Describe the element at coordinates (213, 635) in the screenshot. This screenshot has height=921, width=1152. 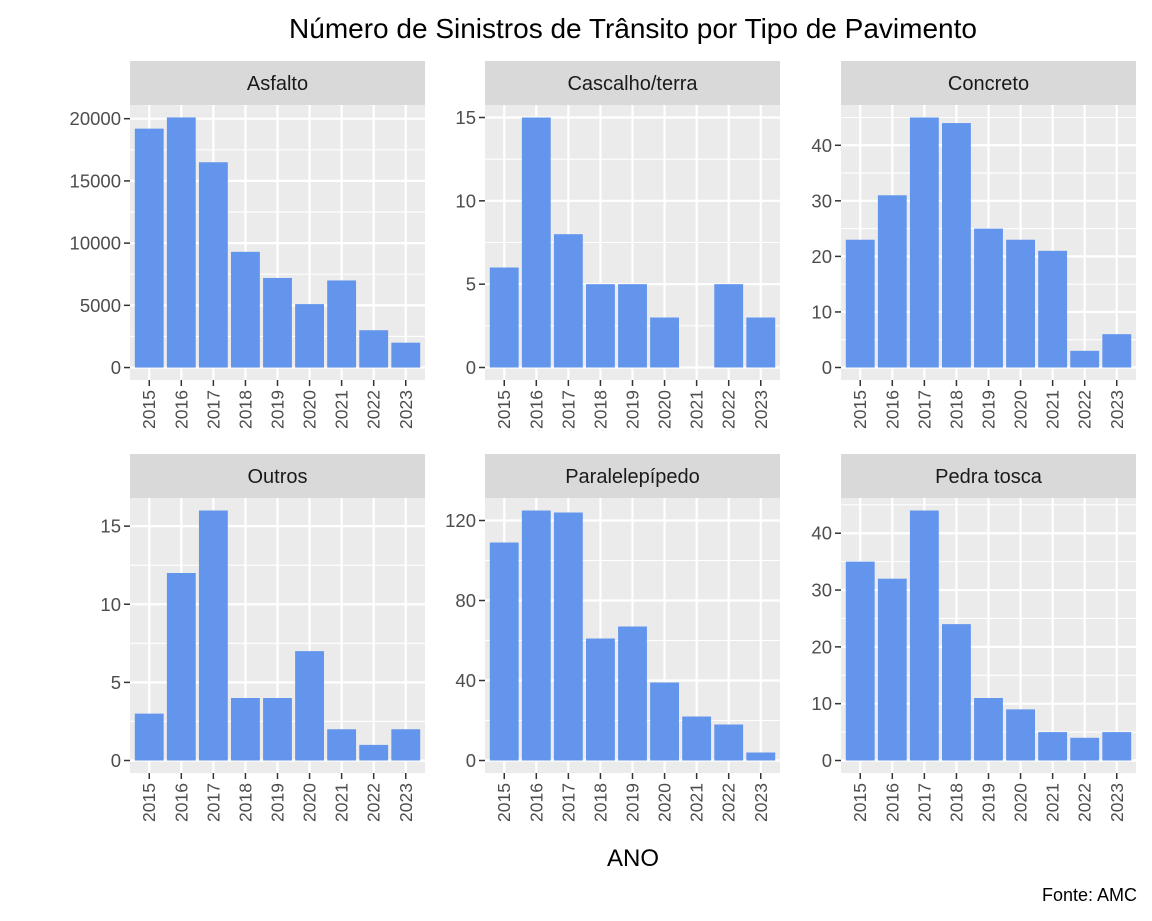
I see `bar-outros-2017` at that location.